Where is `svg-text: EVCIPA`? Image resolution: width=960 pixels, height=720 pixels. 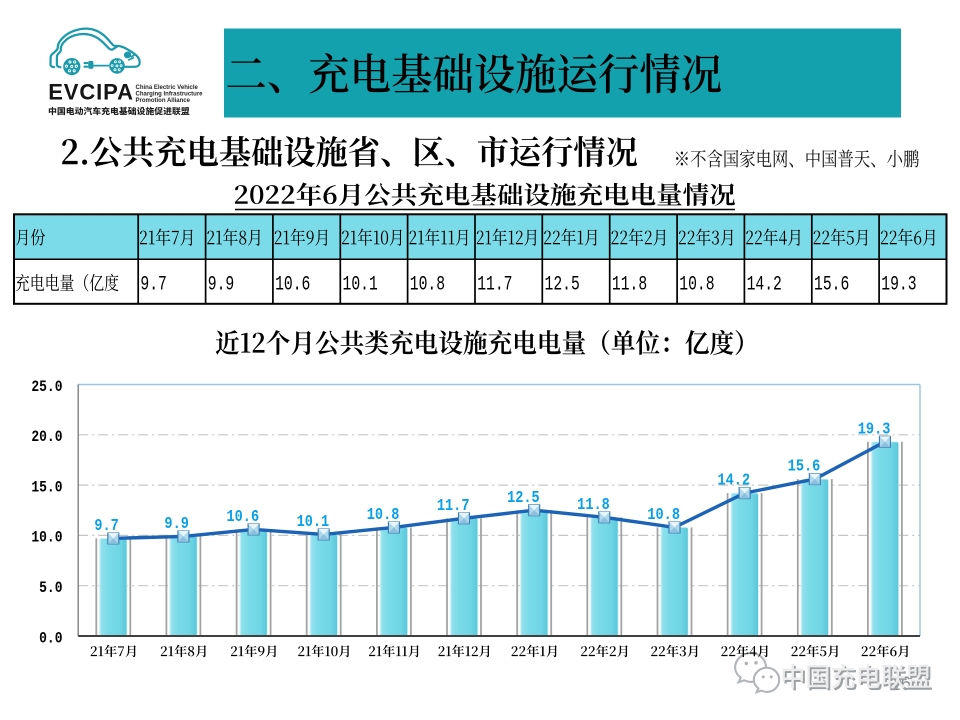
svg-text: EVCIPA is located at coordinates (91, 91).